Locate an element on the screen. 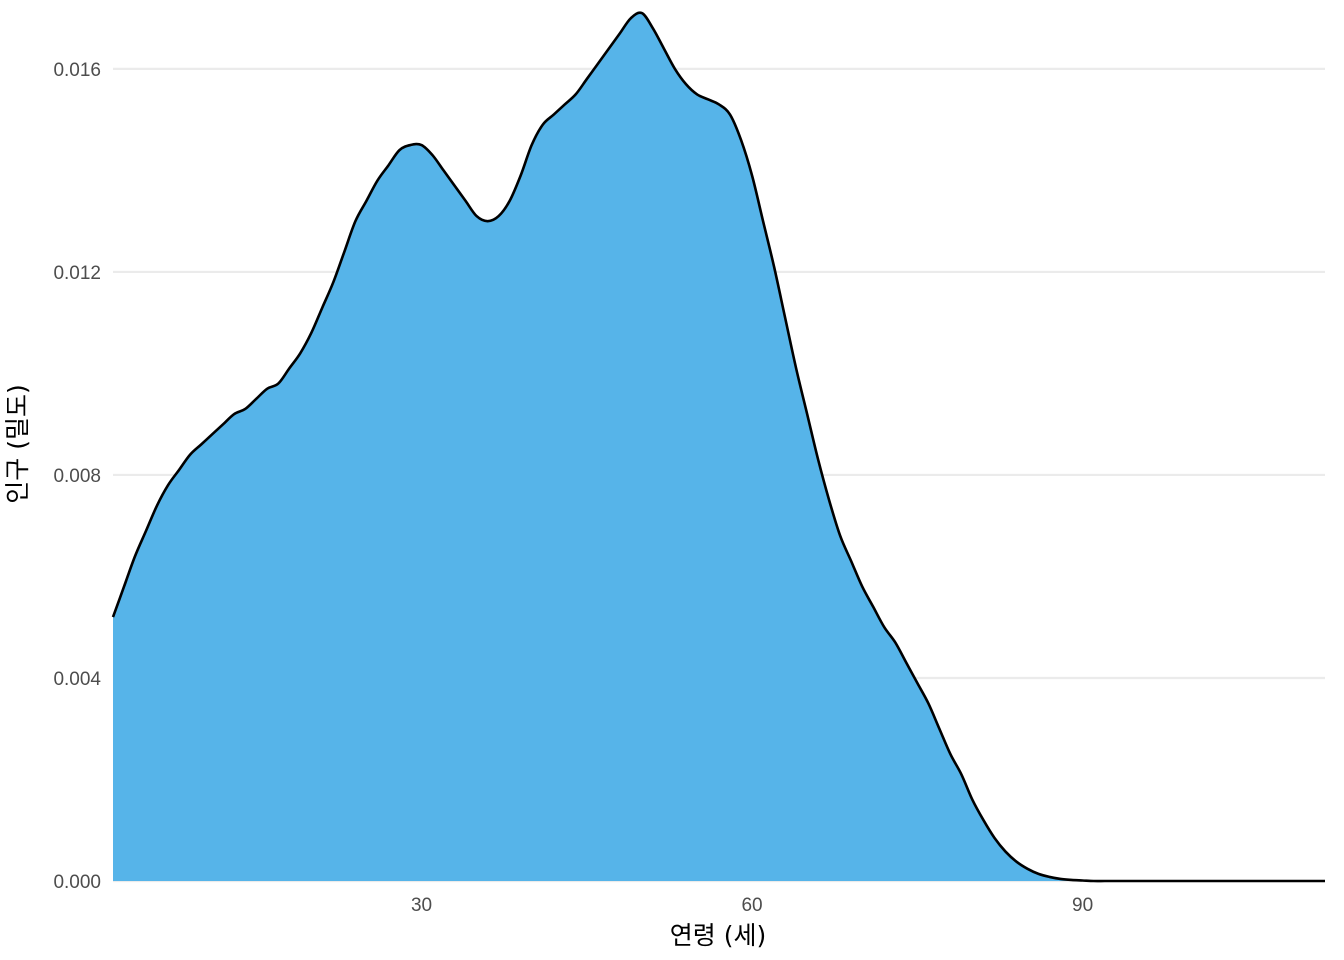 Image resolution: width=1344 pixels, height=960 pixels. y-tick-labels: 0.000 0.004 0.008 0.012 0.016 is located at coordinates (77, 476).